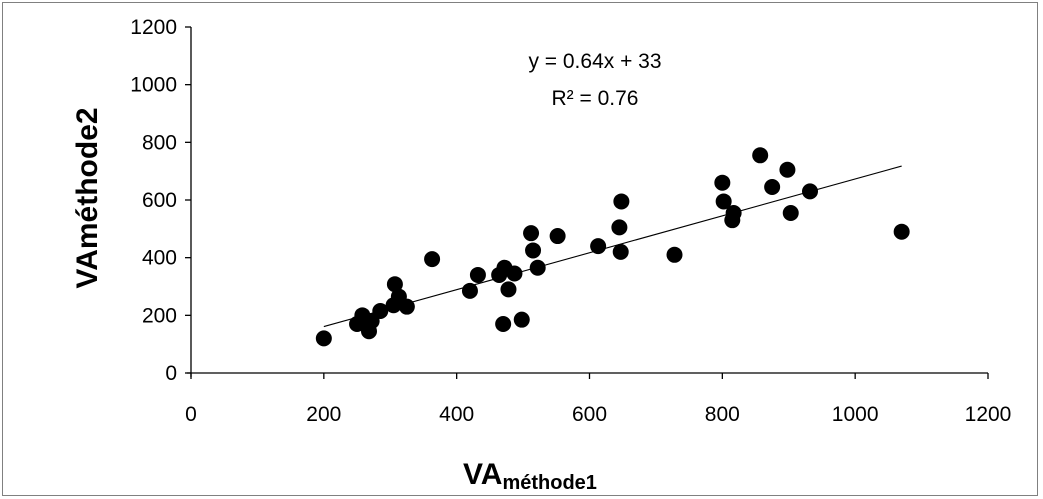 The width and height of the screenshot is (1043, 499). Describe the element at coordinates (323, 414) in the screenshot. I see `x-tick-label: 200` at that location.